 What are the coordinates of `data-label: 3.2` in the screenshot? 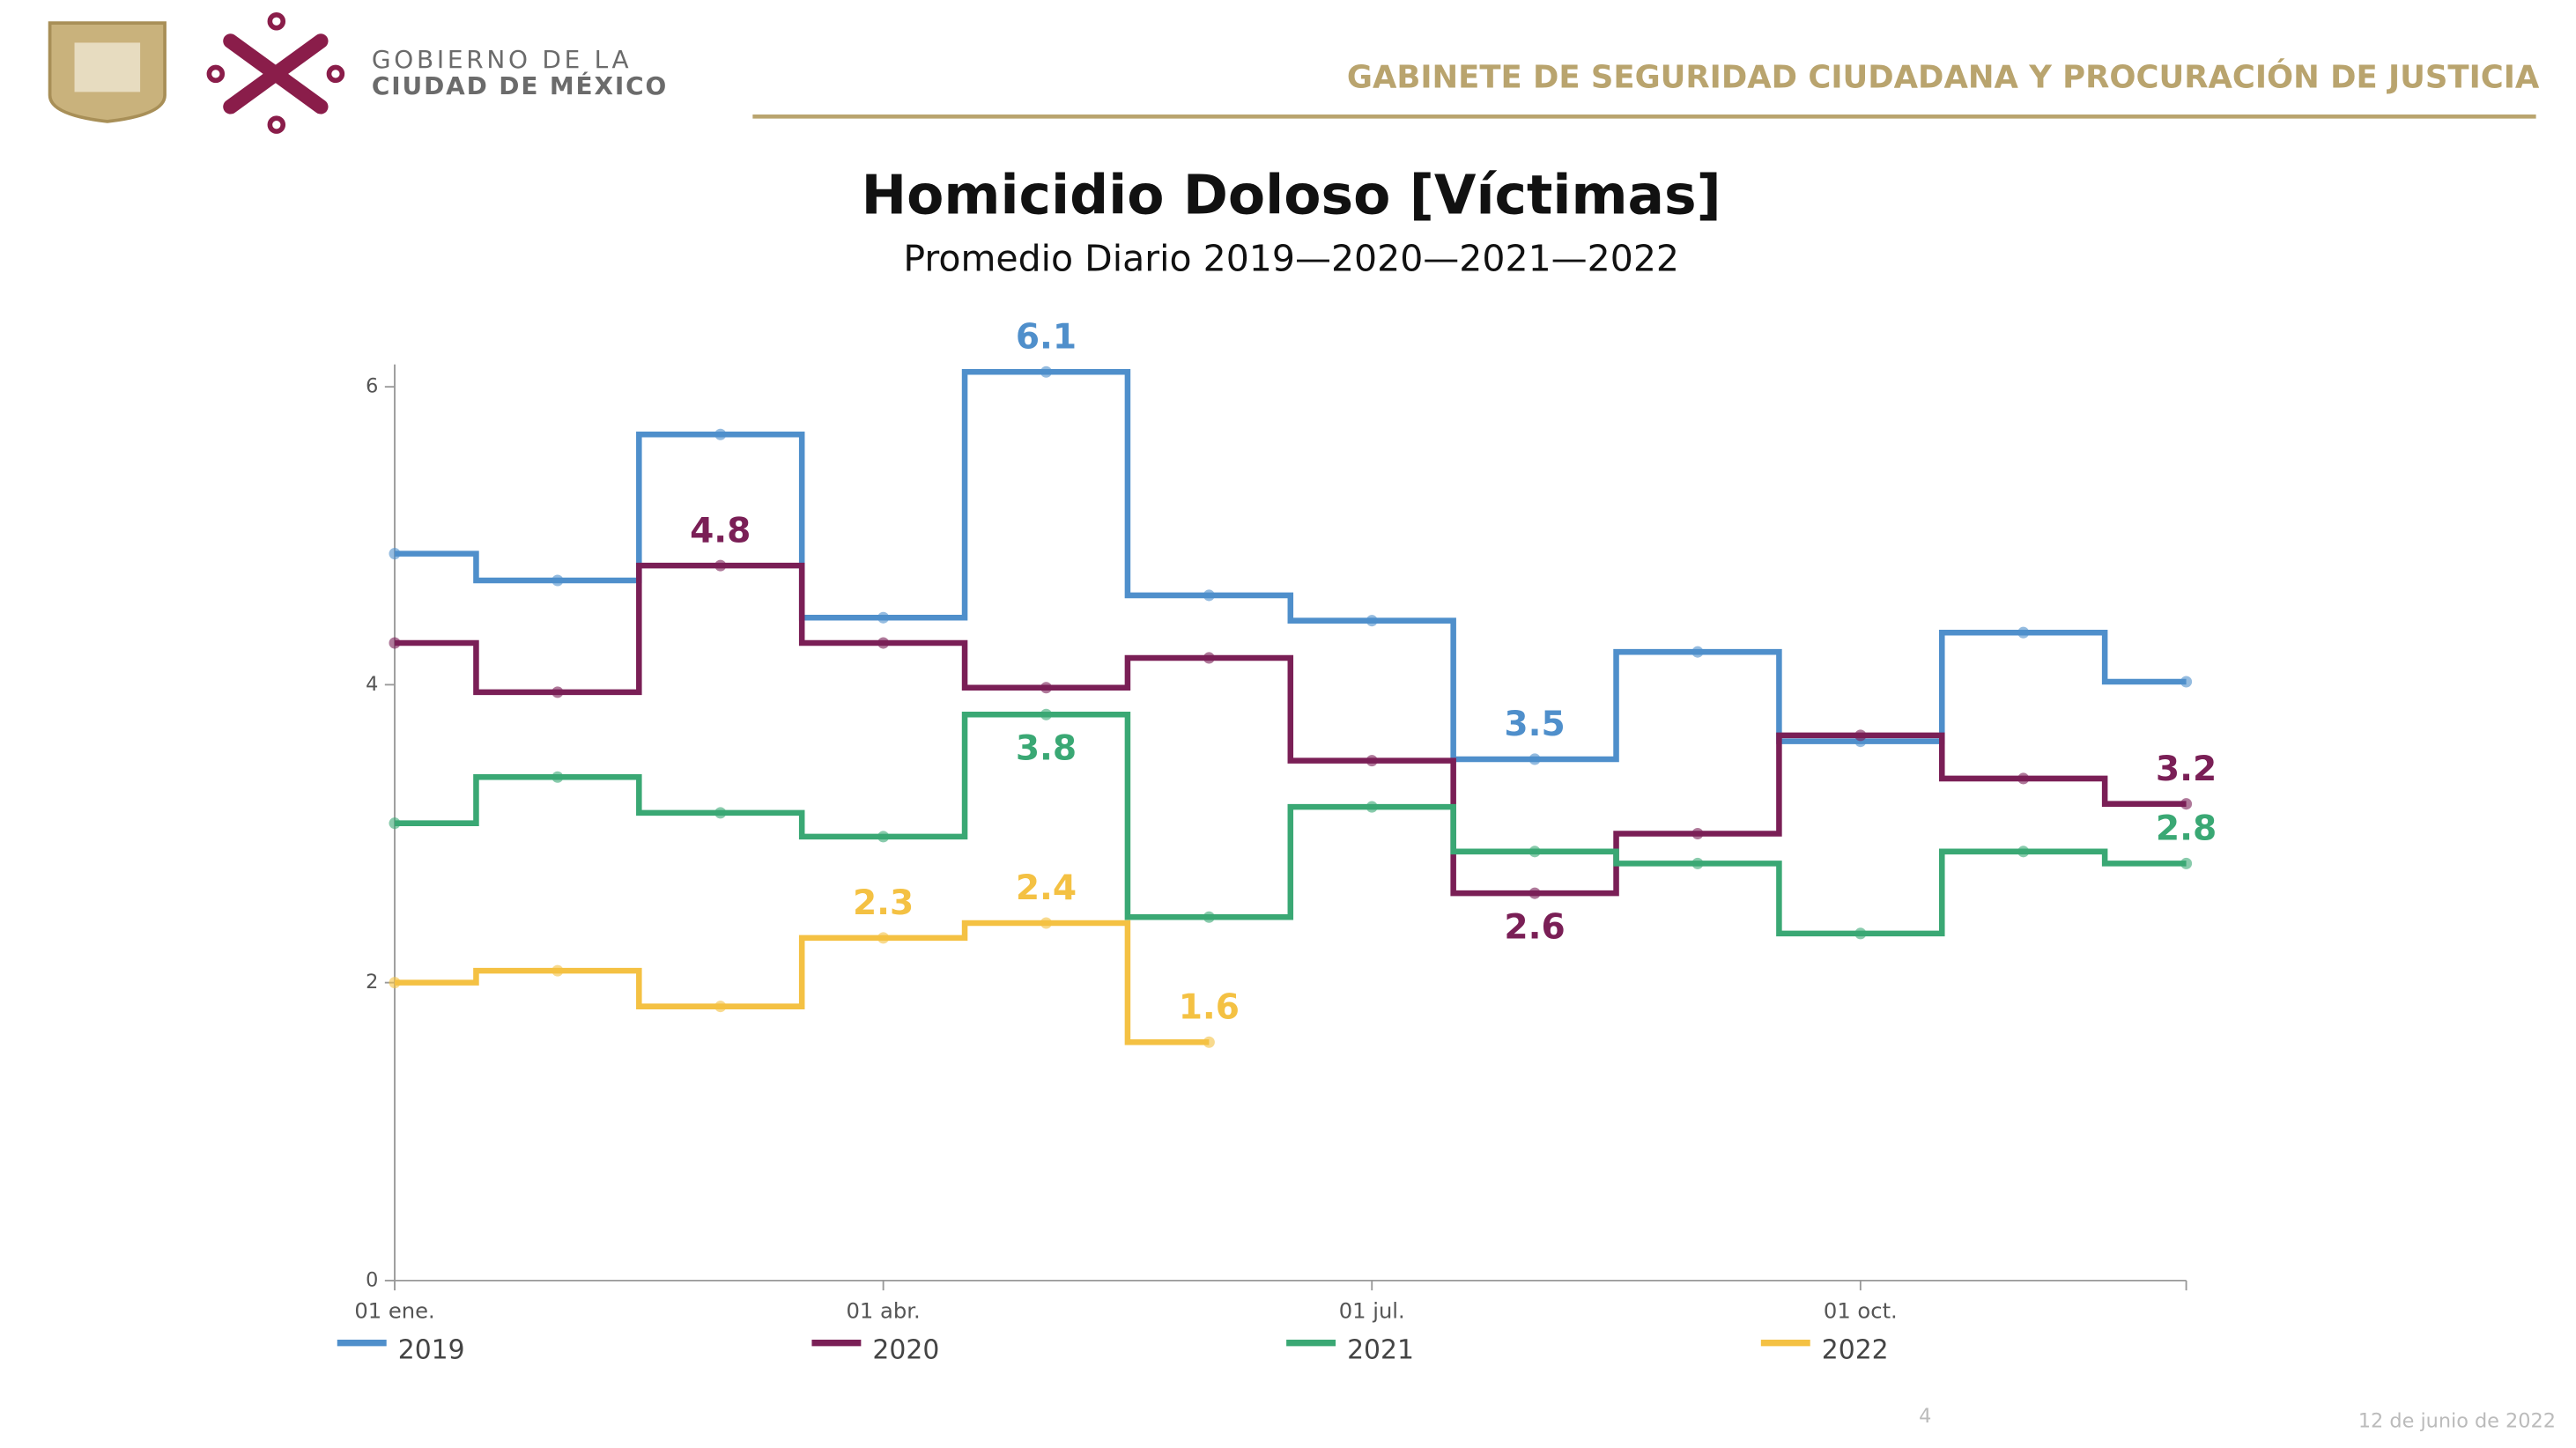 It's located at (2187, 770).